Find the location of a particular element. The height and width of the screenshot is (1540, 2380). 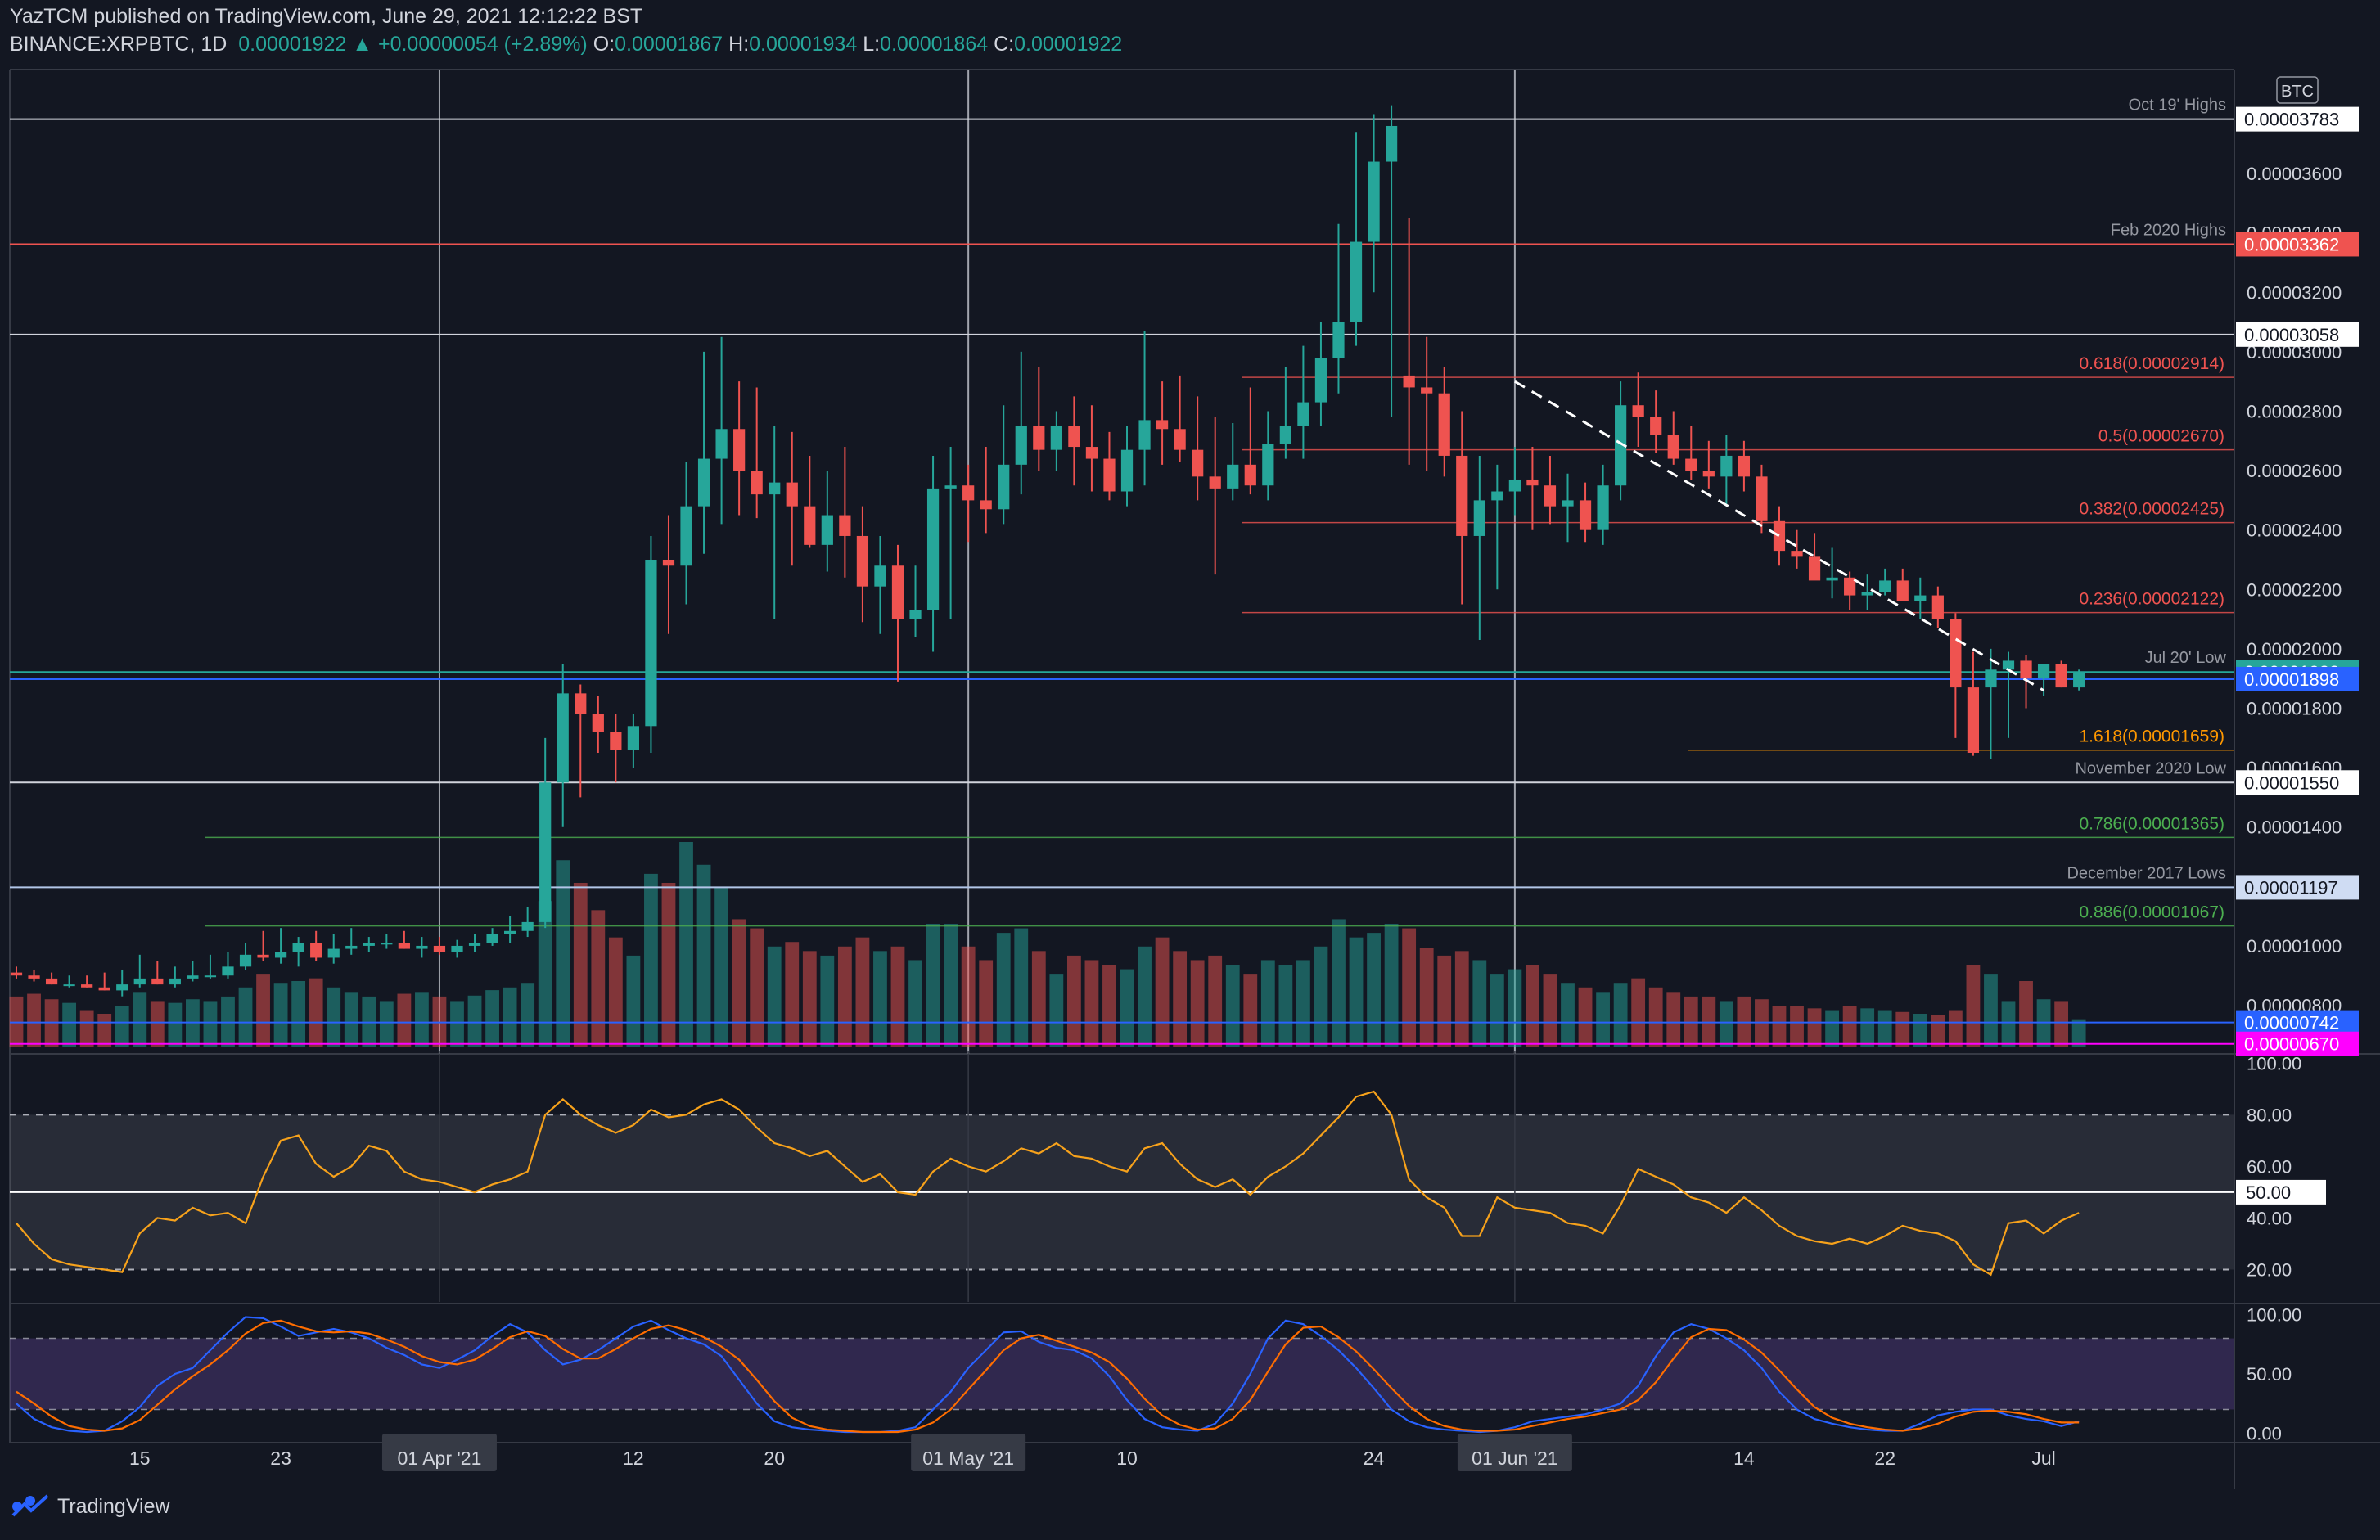

fib-level-label: 0.382(0.00002425) is located at coordinates (2153, 509).